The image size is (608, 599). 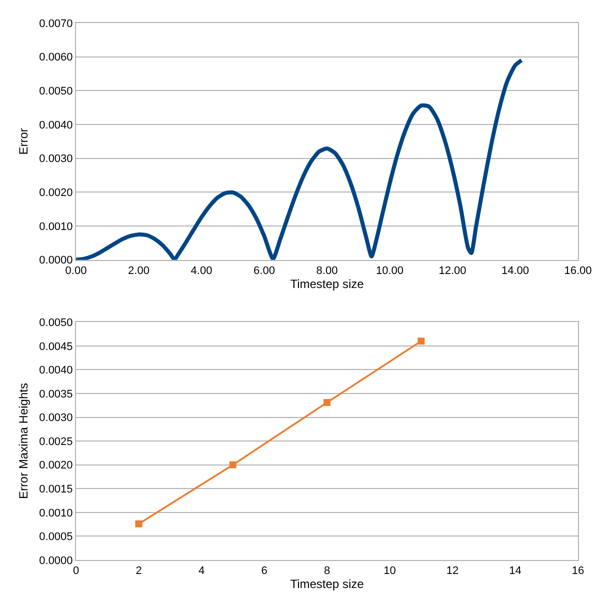 What do you see at coordinates (56, 24) in the screenshot?
I see `y-tick-label: 0.0070` at bounding box center [56, 24].